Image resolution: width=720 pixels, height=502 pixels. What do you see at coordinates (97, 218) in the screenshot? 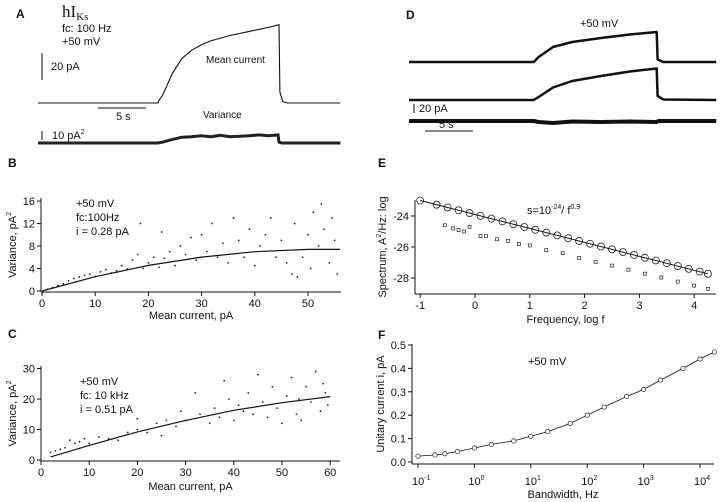
I see `panel-b-note-filter: fc:100Hz` at bounding box center [97, 218].